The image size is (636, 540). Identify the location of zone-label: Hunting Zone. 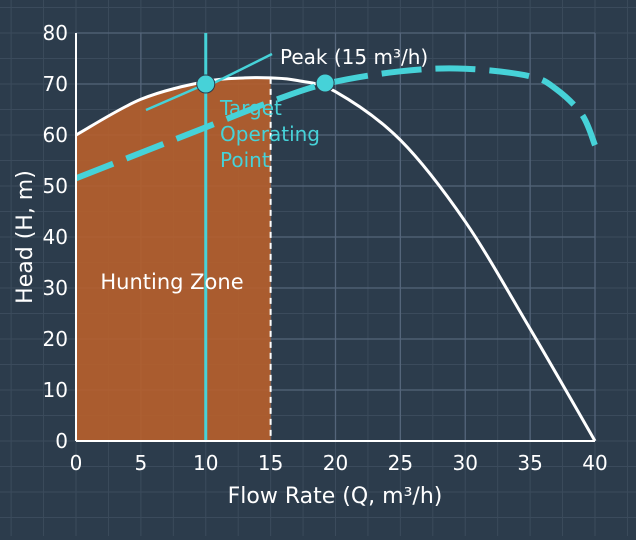
(171, 282).